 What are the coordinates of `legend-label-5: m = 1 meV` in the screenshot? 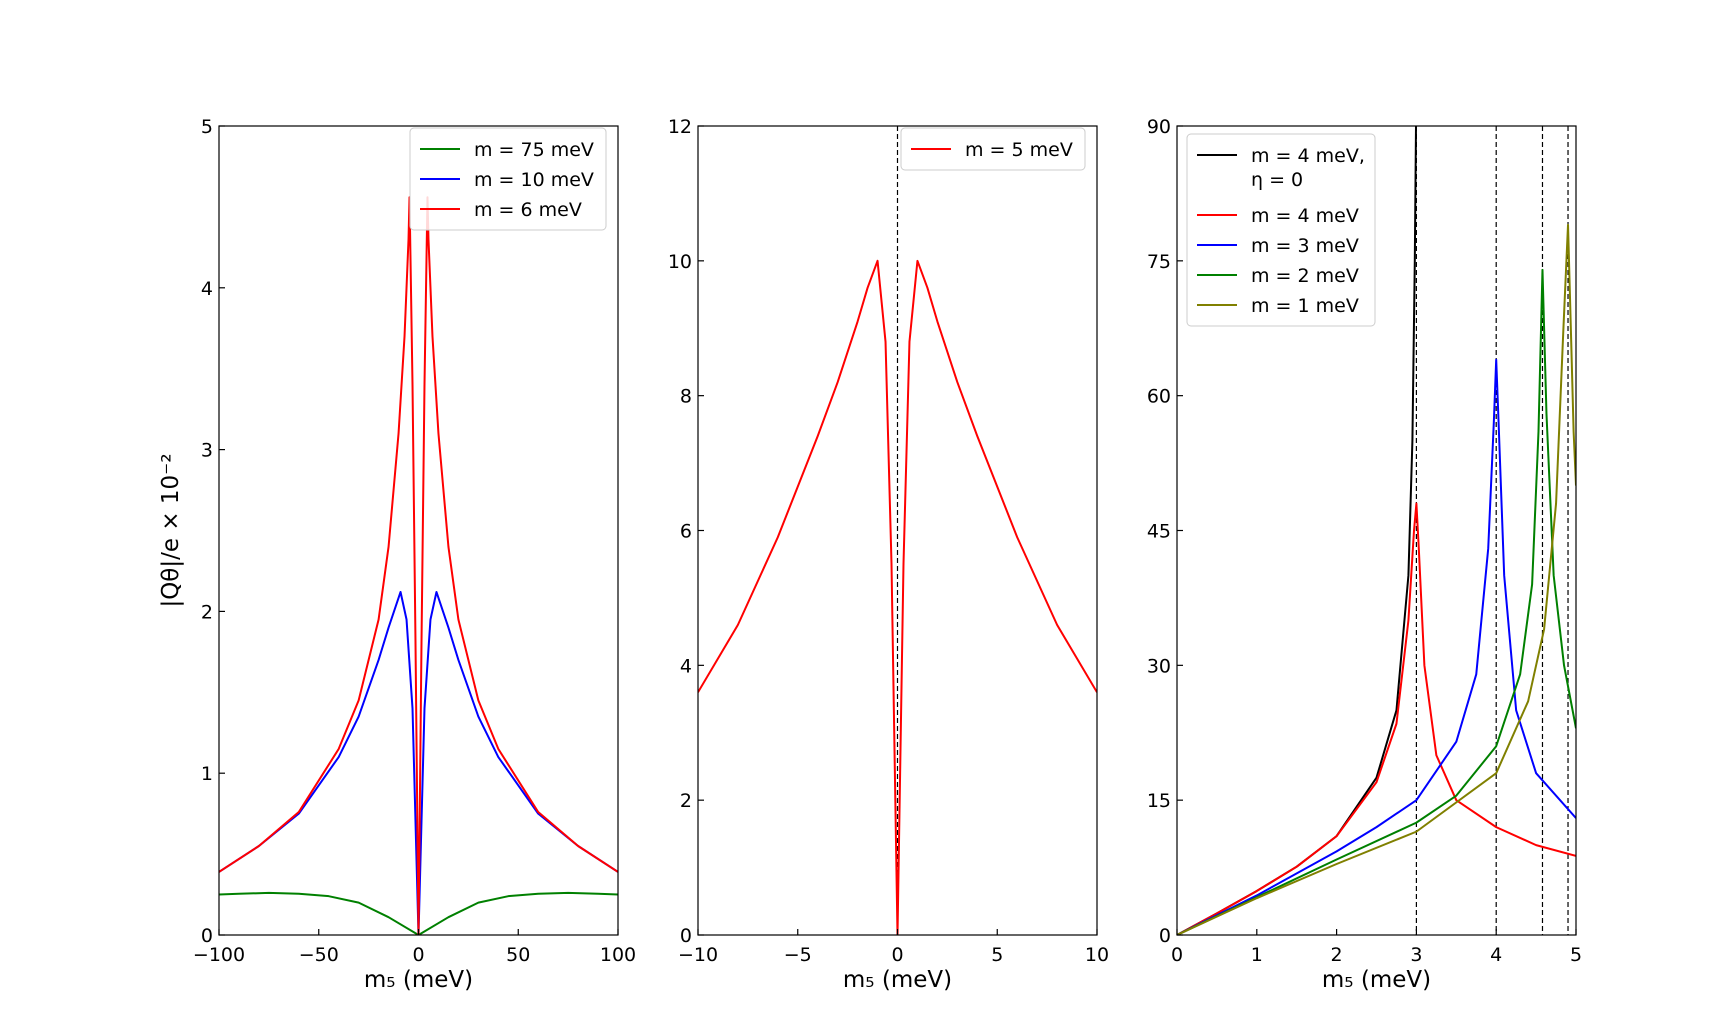 It's located at (1305, 306).